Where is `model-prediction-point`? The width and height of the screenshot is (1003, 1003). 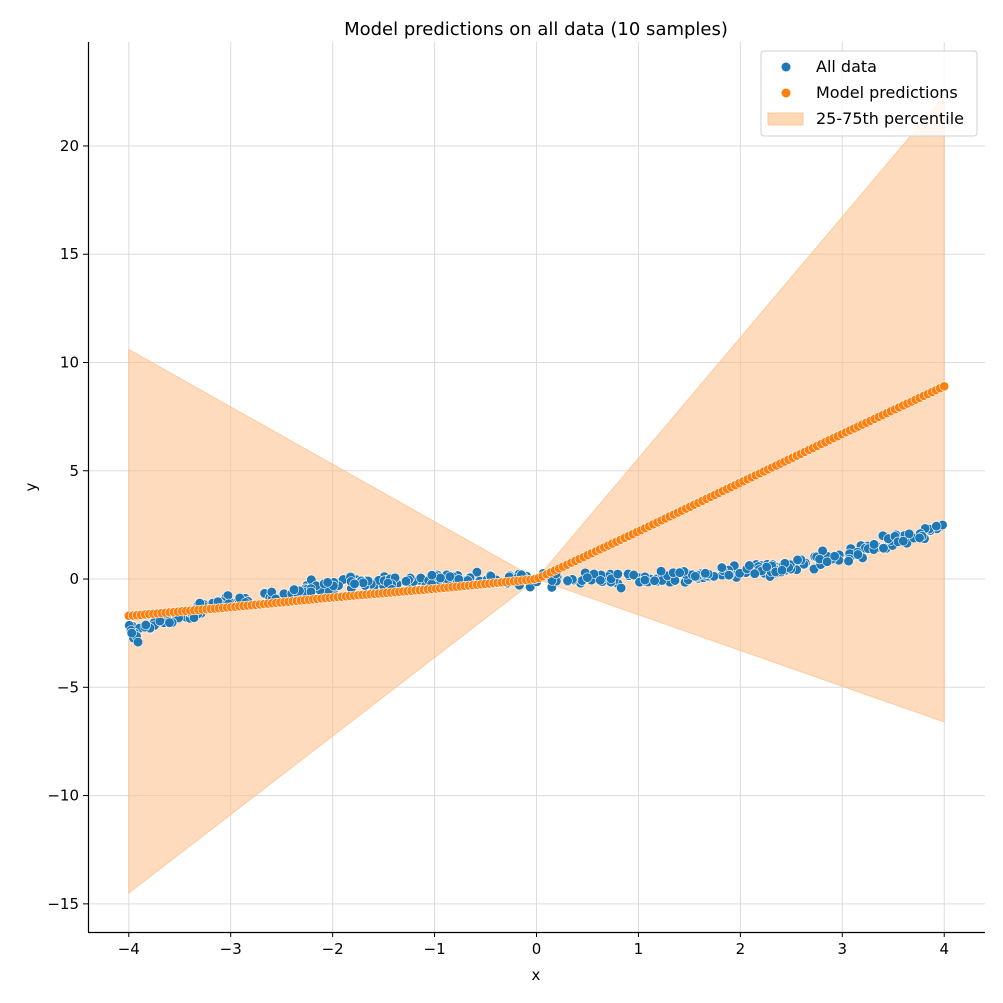
model-prediction-point is located at coordinates (944, 386).